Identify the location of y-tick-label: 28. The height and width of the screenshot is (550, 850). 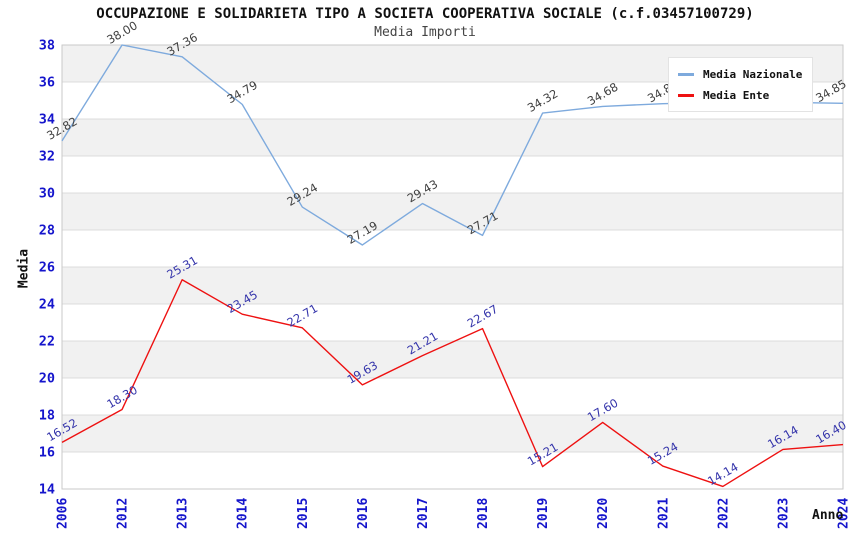
(47, 231).